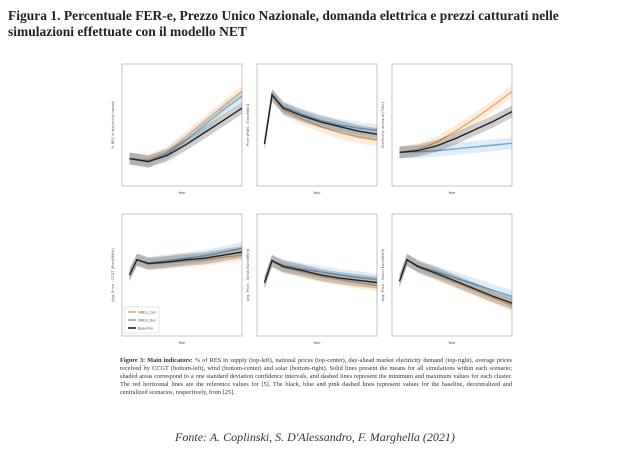 Image resolution: width=630 pixels, height=461 pixels. Describe the element at coordinates (113, 275) in the screenshot. I see `y-axis-label: Avg. Price - CCGT (Euro/MWh)` at that location.